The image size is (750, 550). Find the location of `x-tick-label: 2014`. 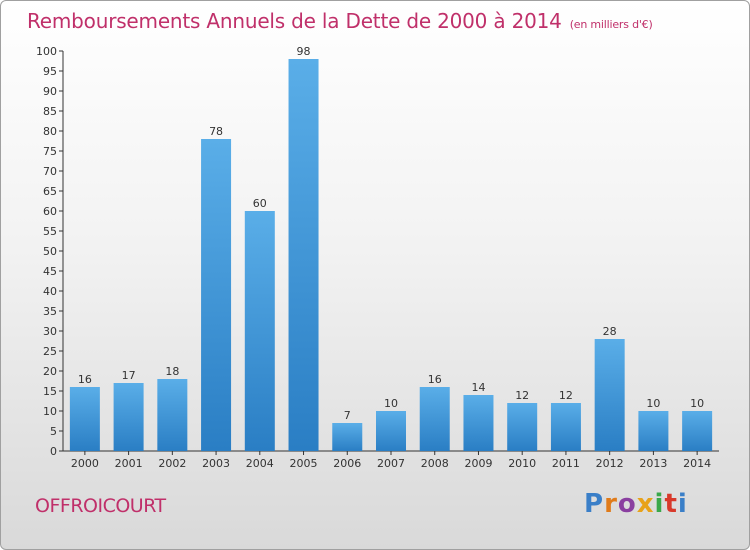

x-tick-label: 2014 is located at coordinates (697, 463).